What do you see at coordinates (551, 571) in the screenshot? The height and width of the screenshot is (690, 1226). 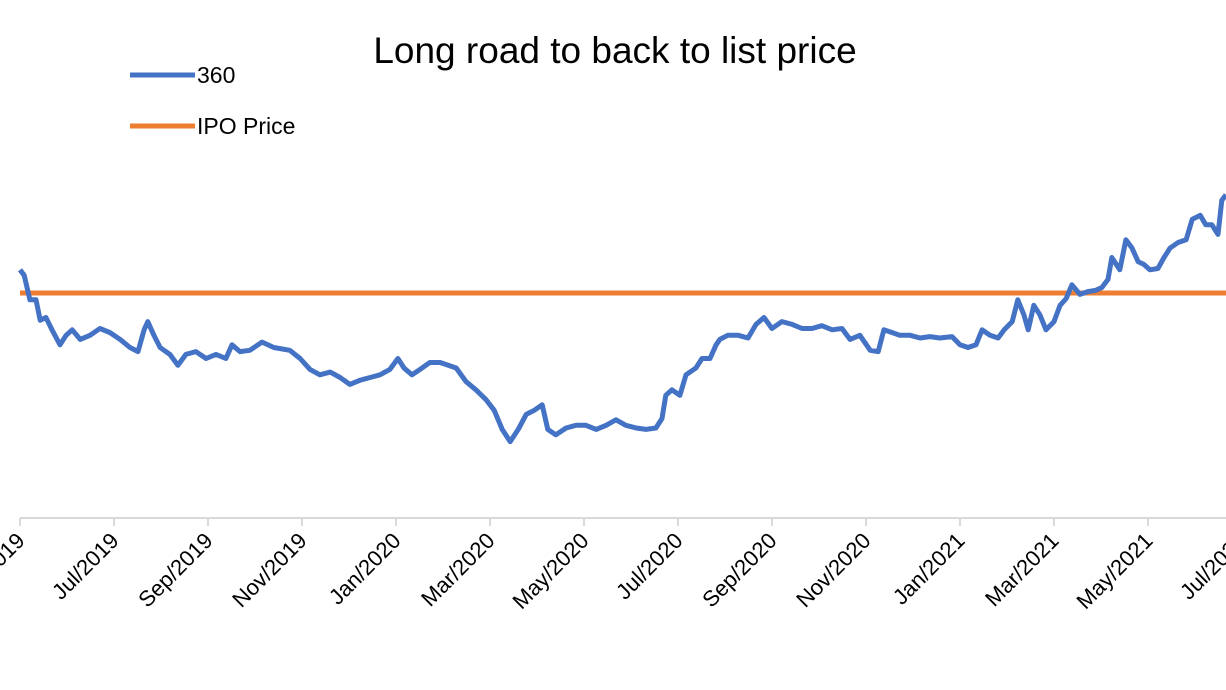 I see `x-tick-label: May/2020` at bounding box center [551, 571].